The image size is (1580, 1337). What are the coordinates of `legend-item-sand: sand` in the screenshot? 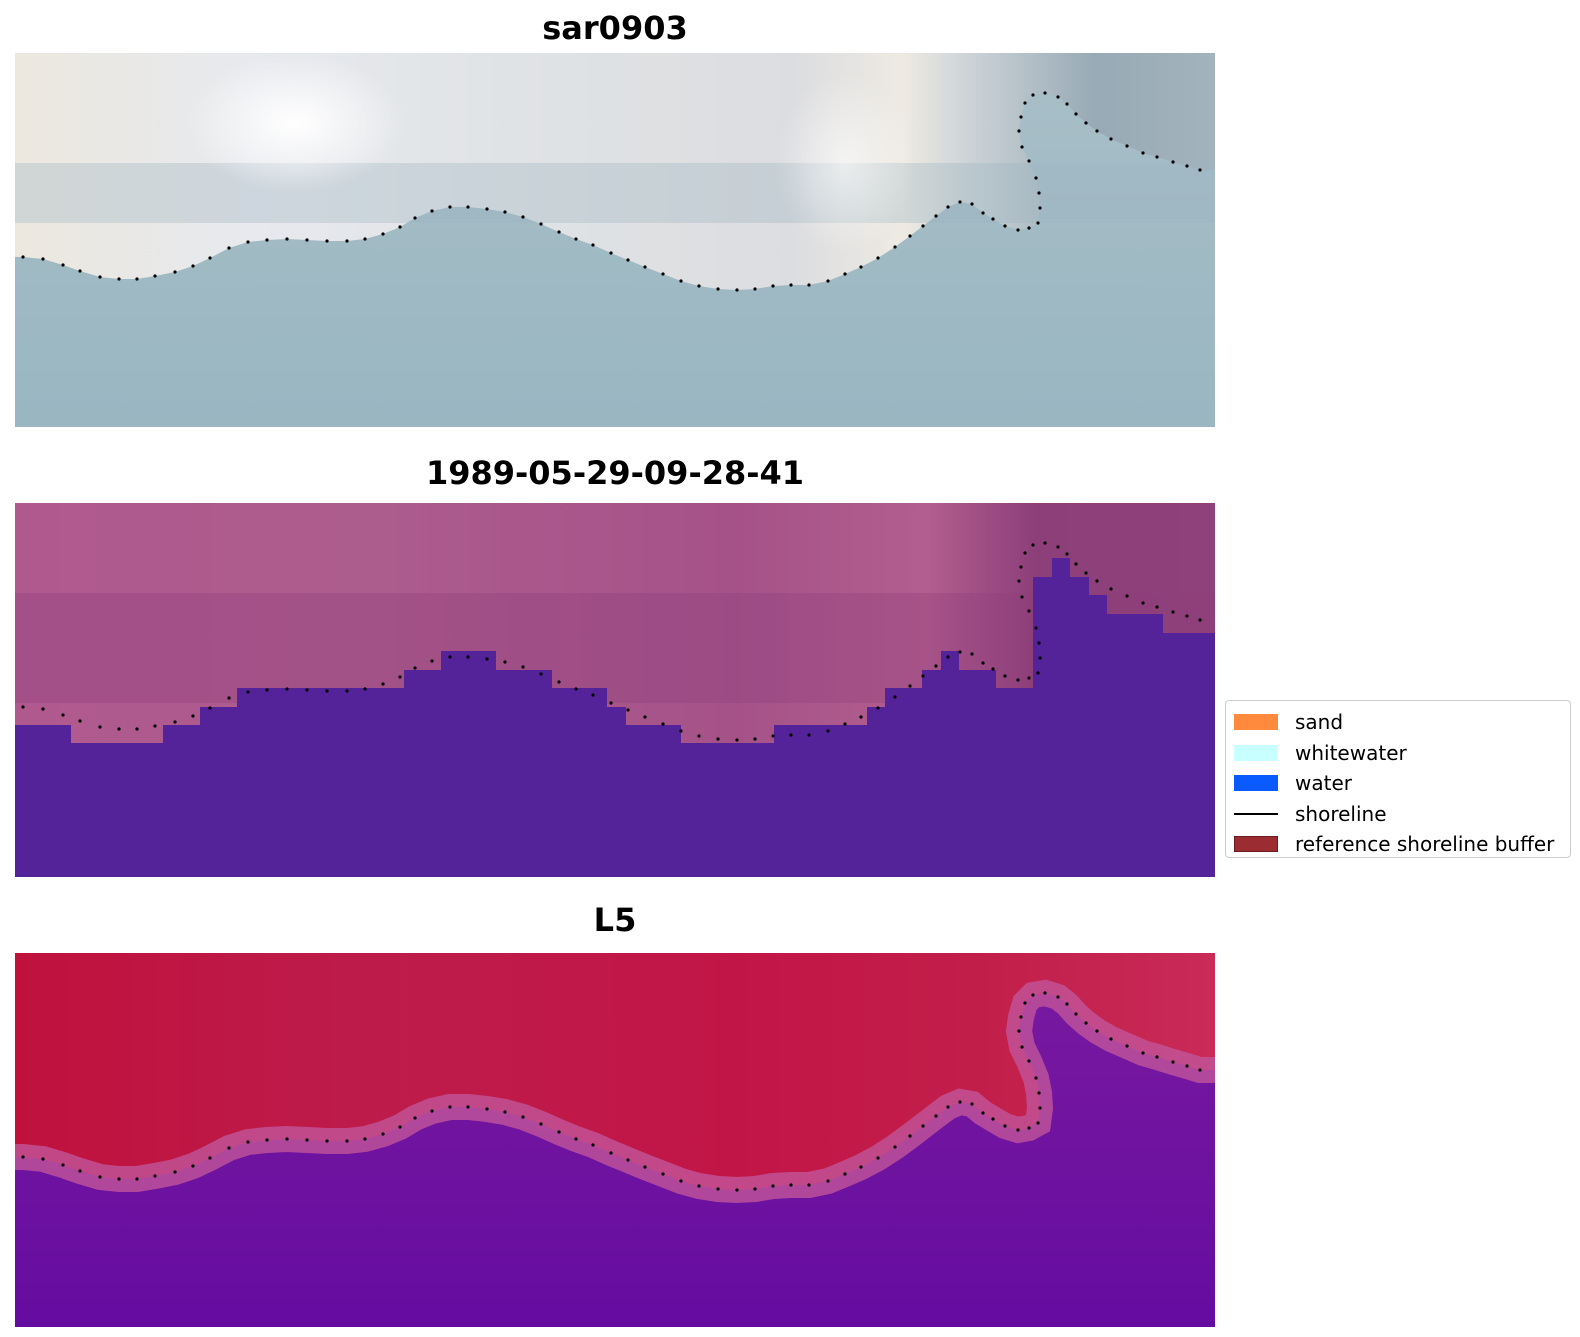 It's located at (1398, 722).